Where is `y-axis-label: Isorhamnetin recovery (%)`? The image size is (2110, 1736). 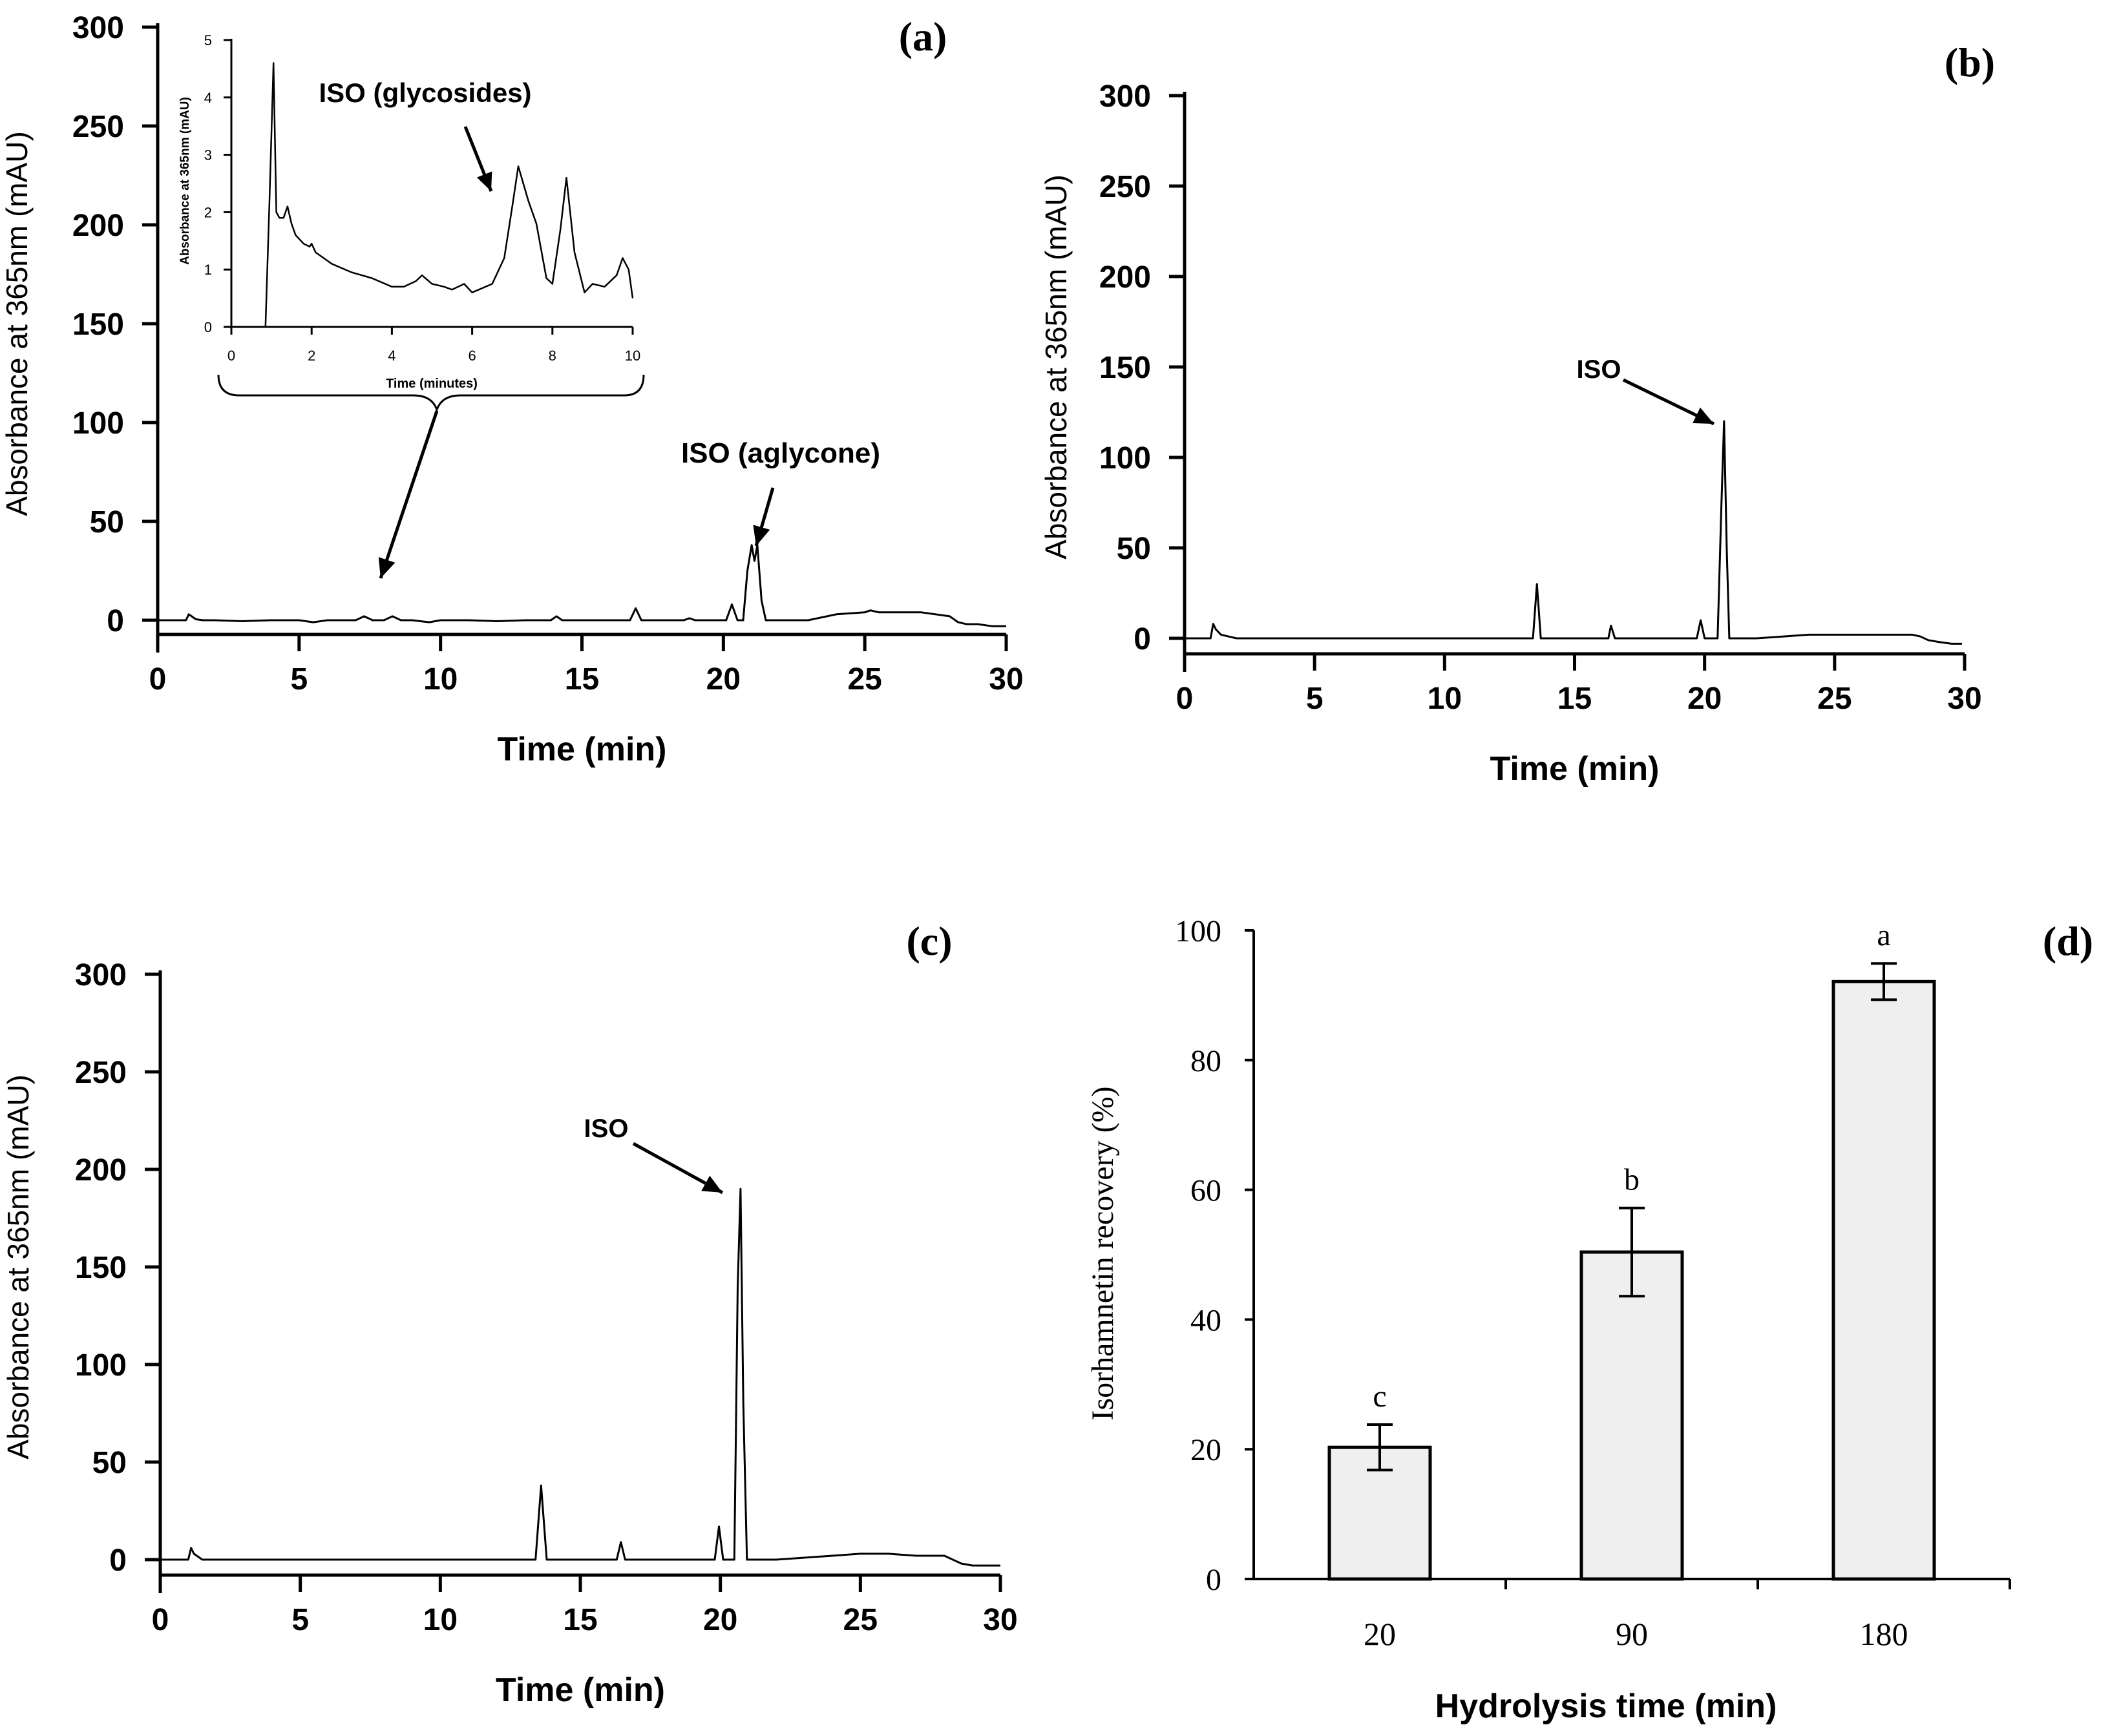 y-axis-label: Isorhamnetin recovery (%) is located at coordinates (1103, 1253).